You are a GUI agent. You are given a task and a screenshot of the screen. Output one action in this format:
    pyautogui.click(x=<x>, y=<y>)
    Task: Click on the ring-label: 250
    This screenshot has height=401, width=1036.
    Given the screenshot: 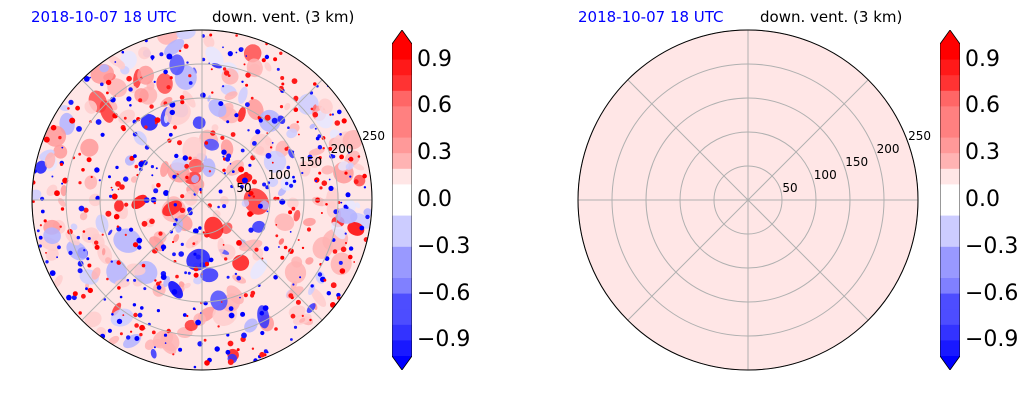 What is the action you would take?
    pyautogui.click(x=373, y=136)
    